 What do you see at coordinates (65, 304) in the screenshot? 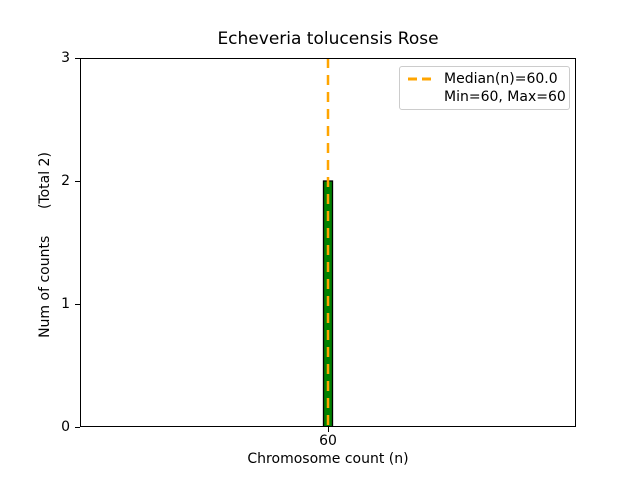
I see `y-tick-label: 1` at bounding box center [65, 304].